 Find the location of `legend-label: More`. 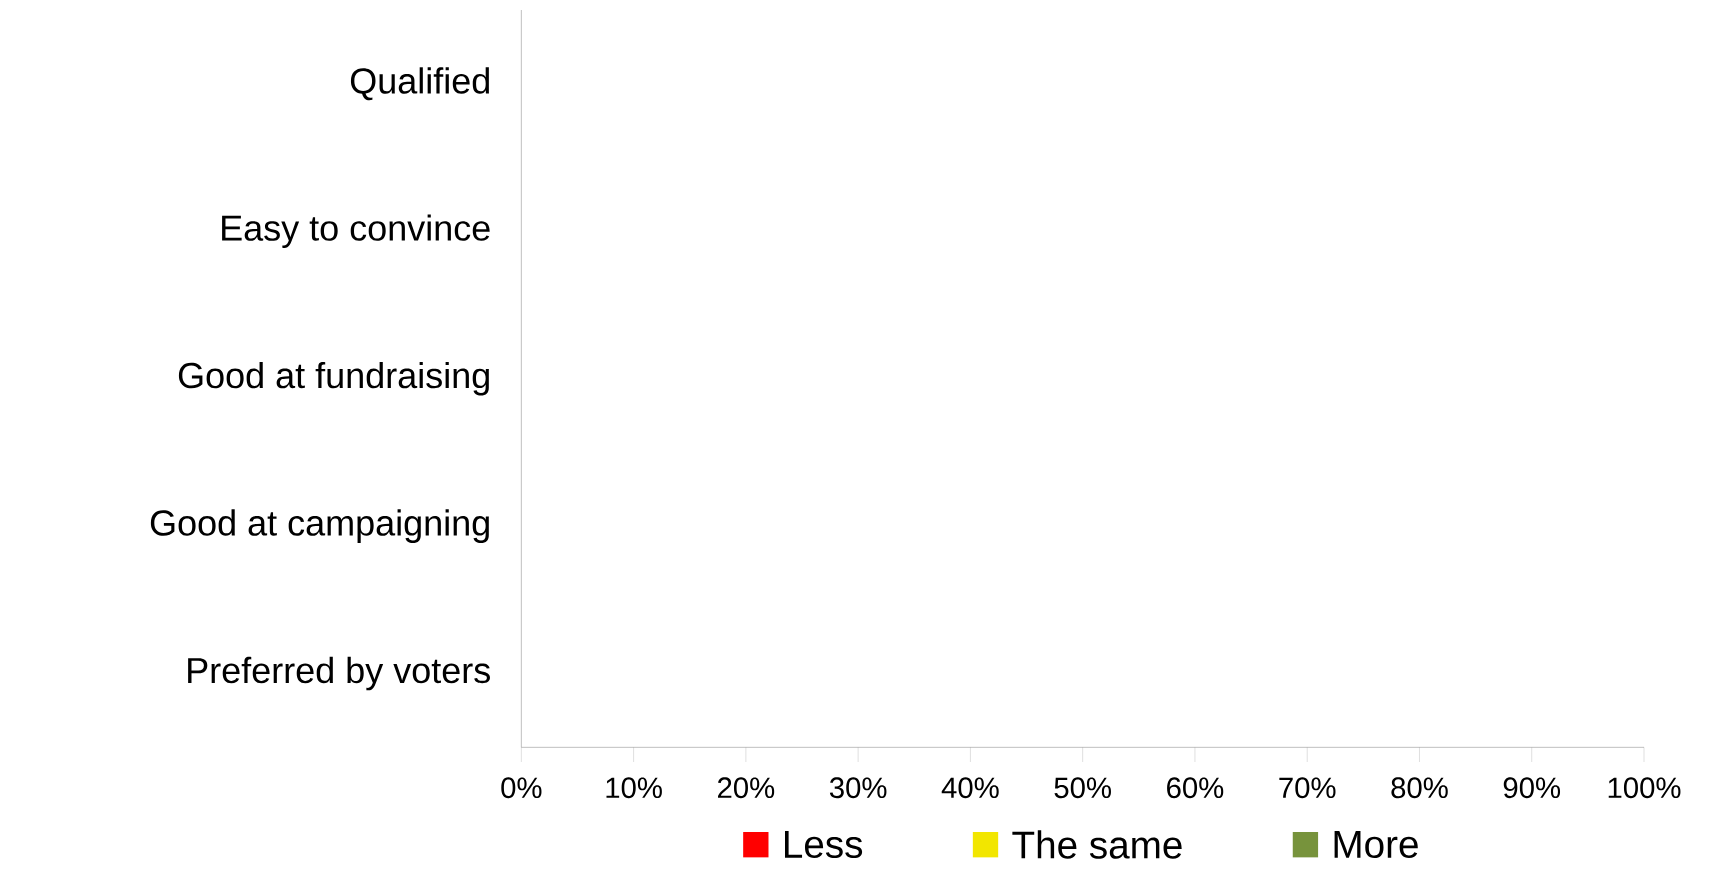

legend-label: More is located at coordinates (1376, 845).